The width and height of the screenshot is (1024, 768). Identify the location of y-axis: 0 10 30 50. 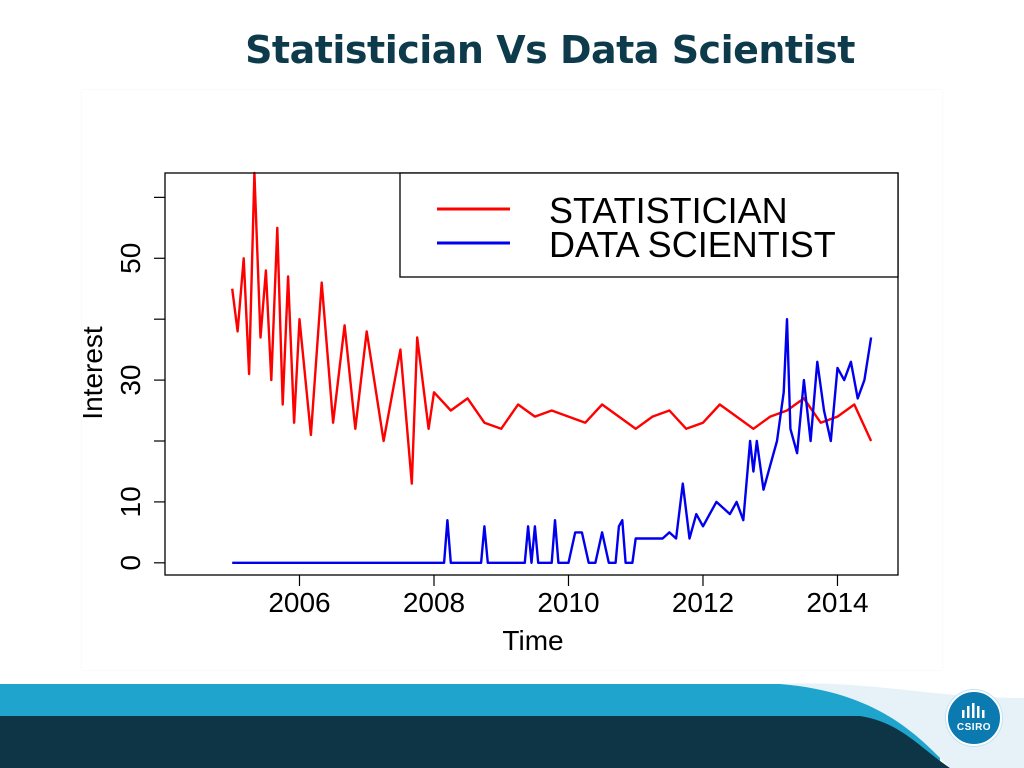
(140, 383).